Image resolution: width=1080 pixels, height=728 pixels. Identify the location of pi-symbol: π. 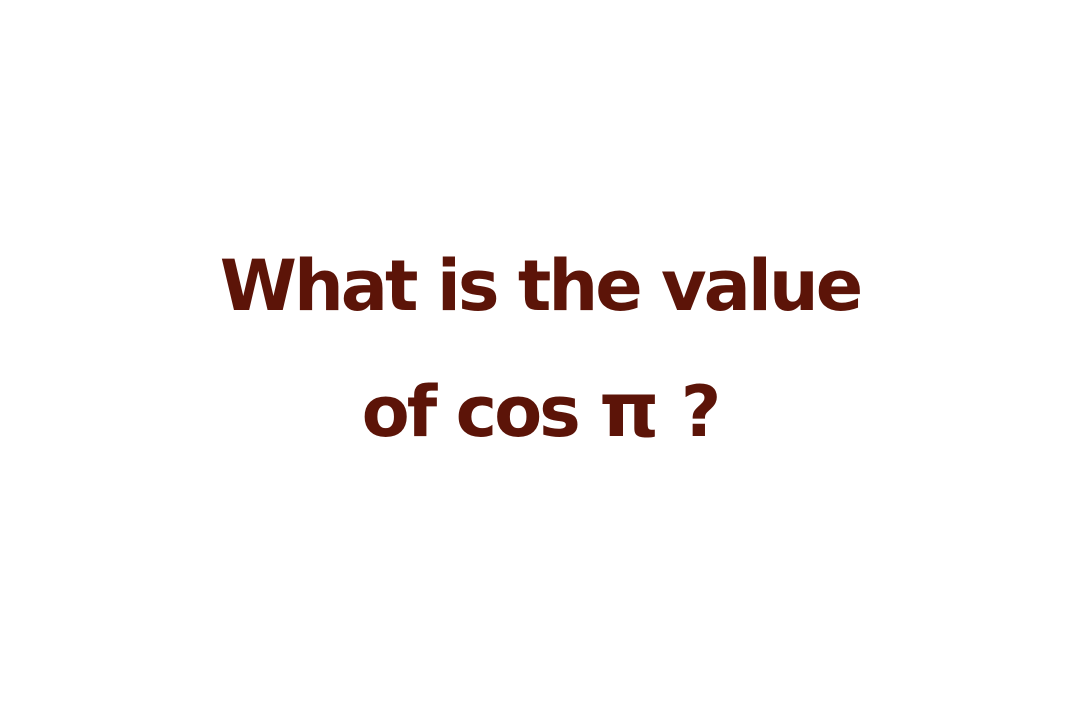
(629, 409).